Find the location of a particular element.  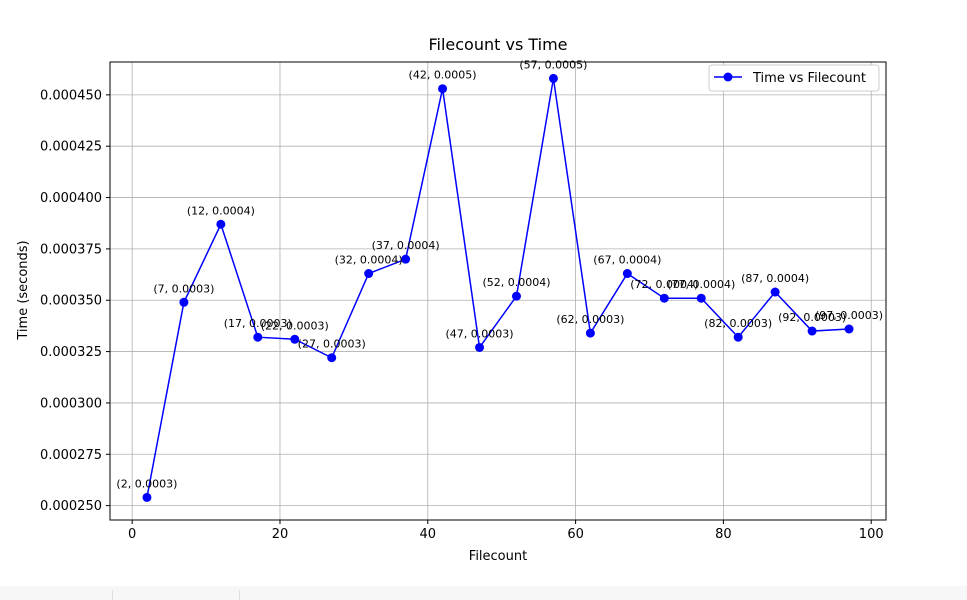

y-axis-label: Time (seconds) is located at coordinates (23, 290).